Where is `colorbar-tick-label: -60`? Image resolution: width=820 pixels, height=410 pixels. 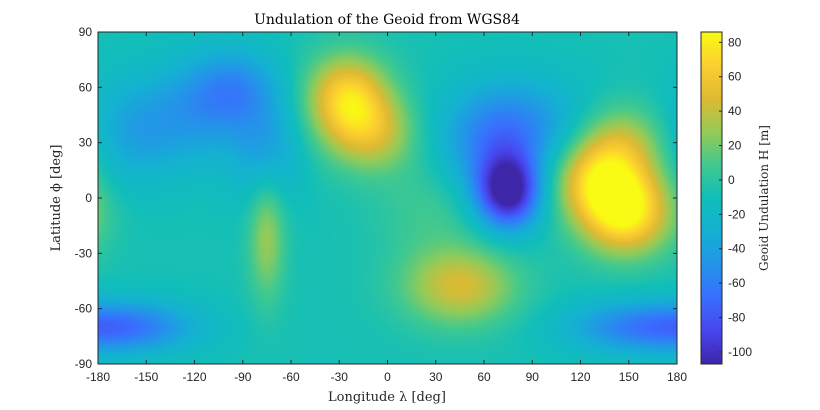 colorbar-tick-label: -60 is located at coordinates (737, 283).